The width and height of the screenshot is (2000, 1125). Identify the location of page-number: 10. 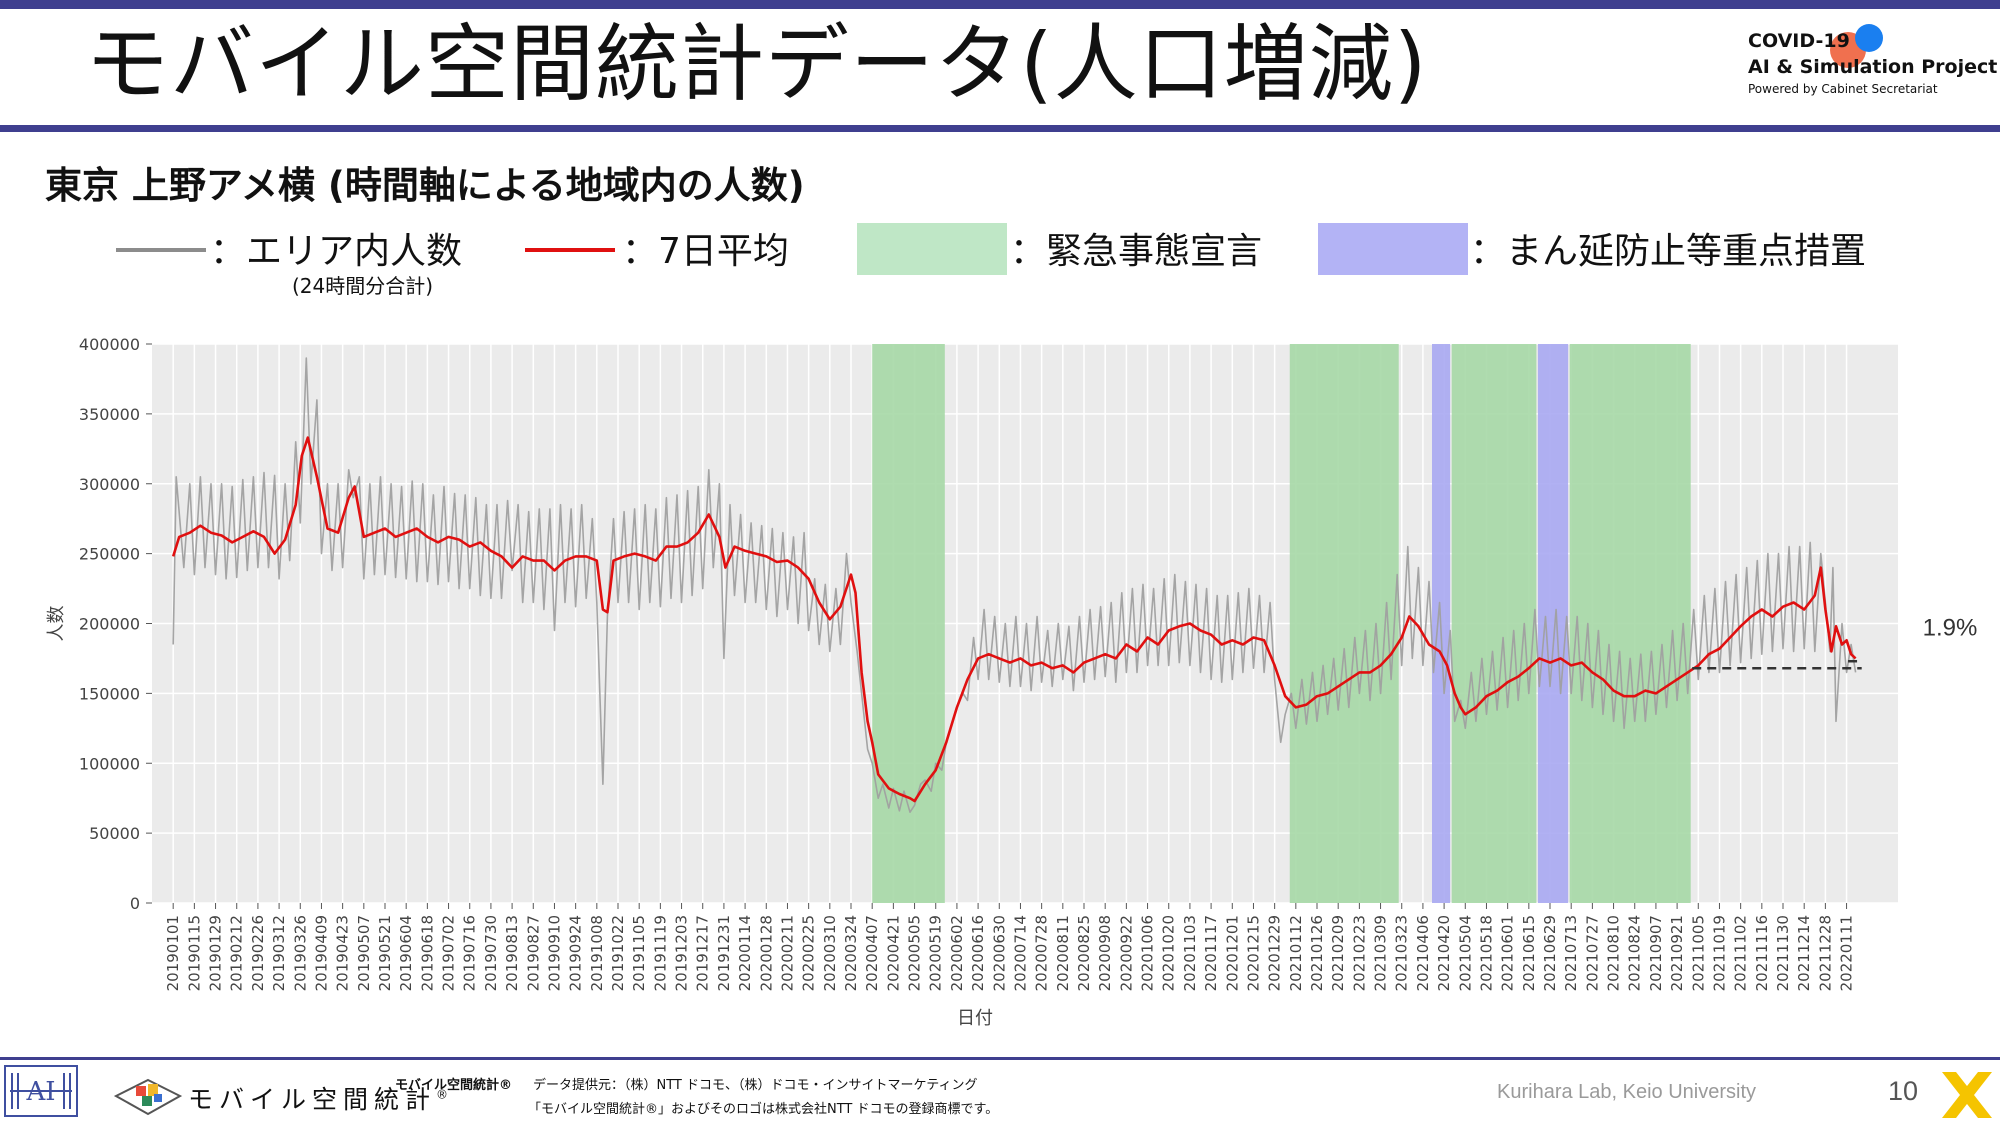
(1903, 1091).